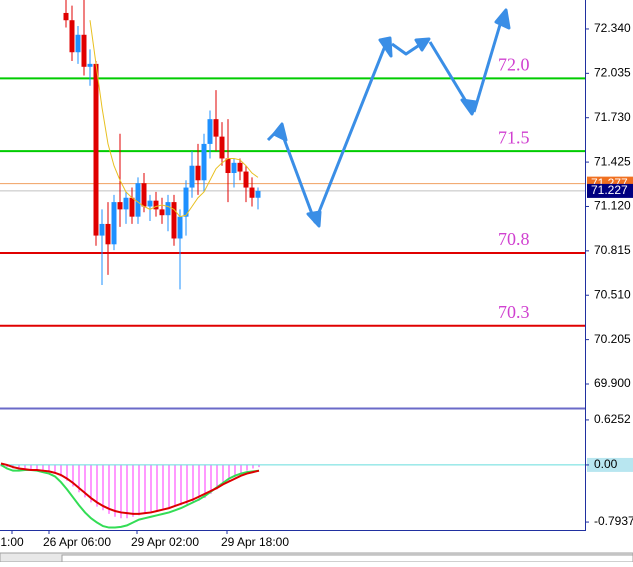 The width and height of the screenshot is (633, 567). I want to click on y-tick-label: 71.120, so click(612, 206).